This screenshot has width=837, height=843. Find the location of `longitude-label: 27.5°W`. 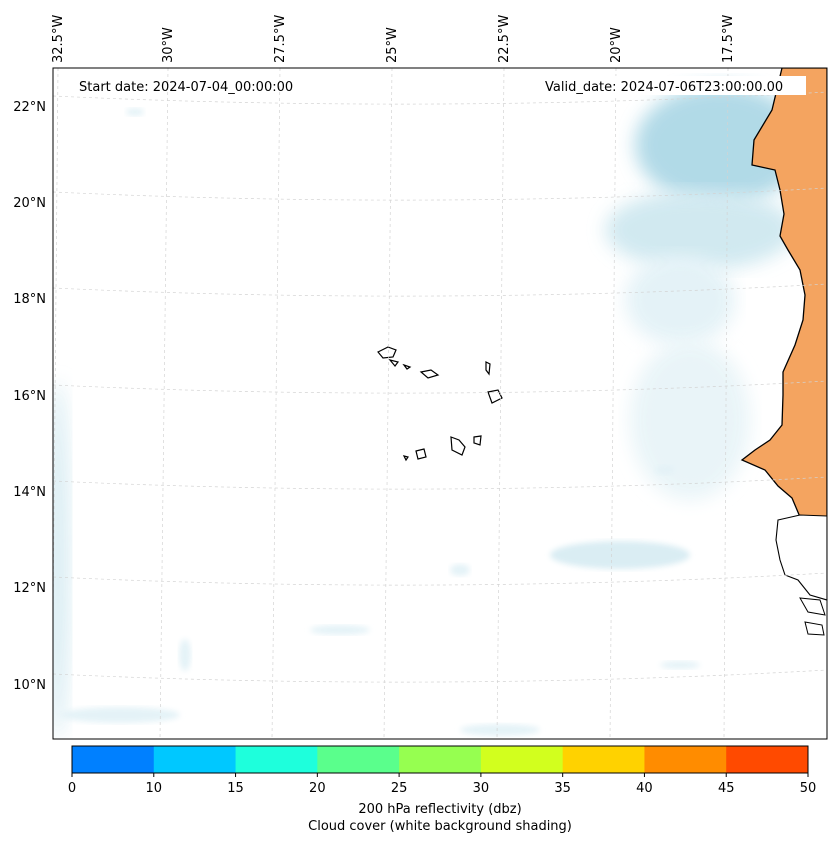

longitude-label: 27.5°W is located at coordinates (280, 39).